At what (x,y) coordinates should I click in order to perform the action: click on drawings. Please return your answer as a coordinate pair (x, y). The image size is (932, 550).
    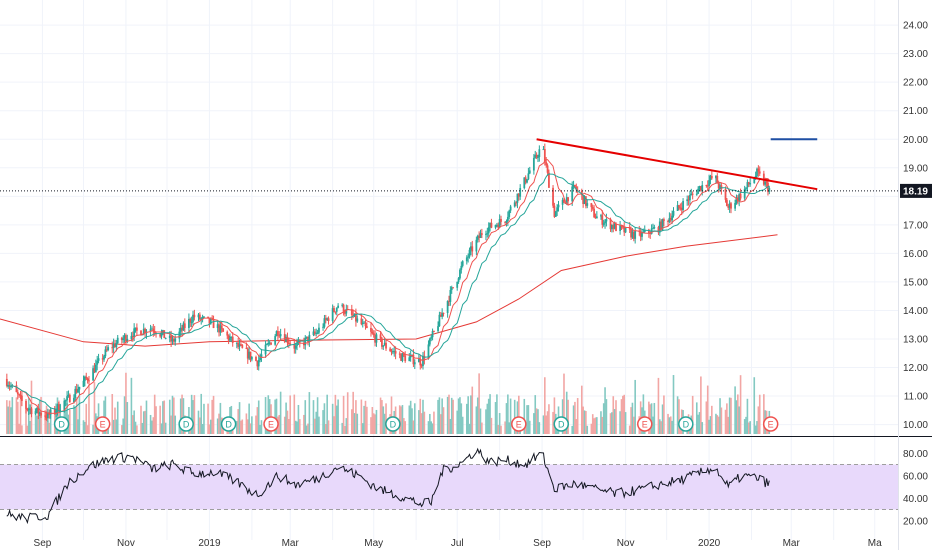
    Looking at the image, I should click on (449, 165).